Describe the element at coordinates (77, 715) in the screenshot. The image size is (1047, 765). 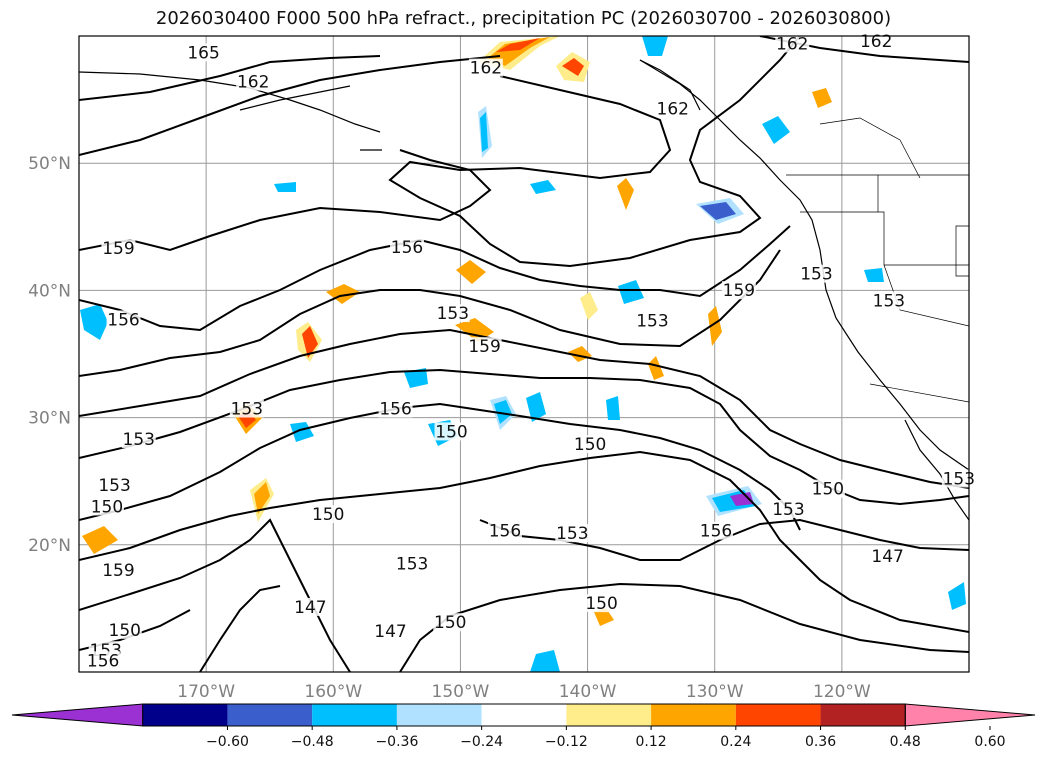
I see `colorbar-extend-low` at that location.